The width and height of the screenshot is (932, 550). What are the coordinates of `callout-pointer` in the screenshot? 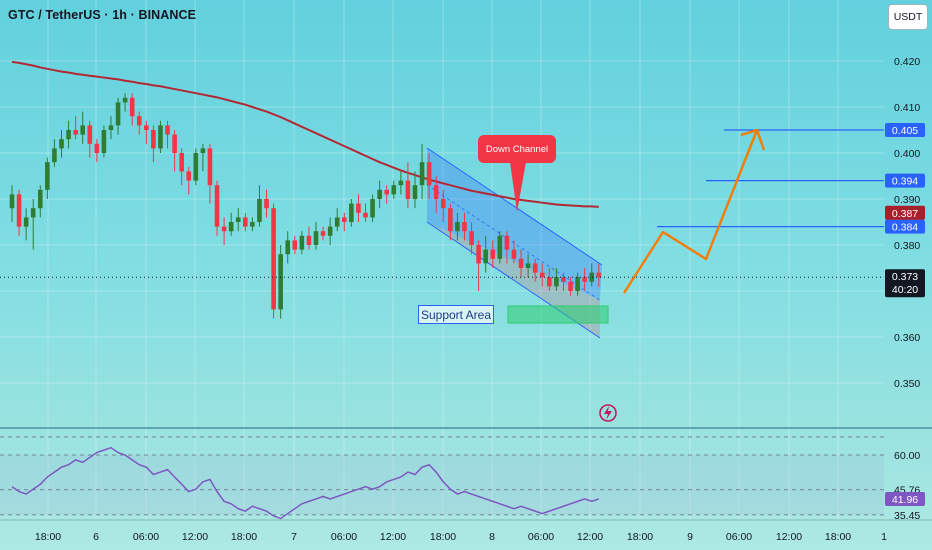 It's located at (518, 187).